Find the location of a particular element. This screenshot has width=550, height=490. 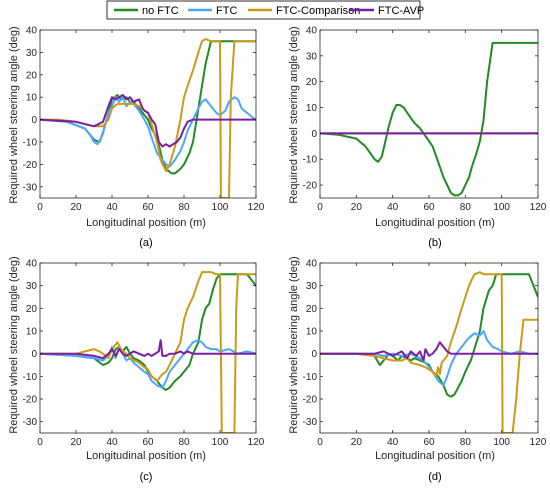

panel-caption: (d) is located at coordinates (434, 477).